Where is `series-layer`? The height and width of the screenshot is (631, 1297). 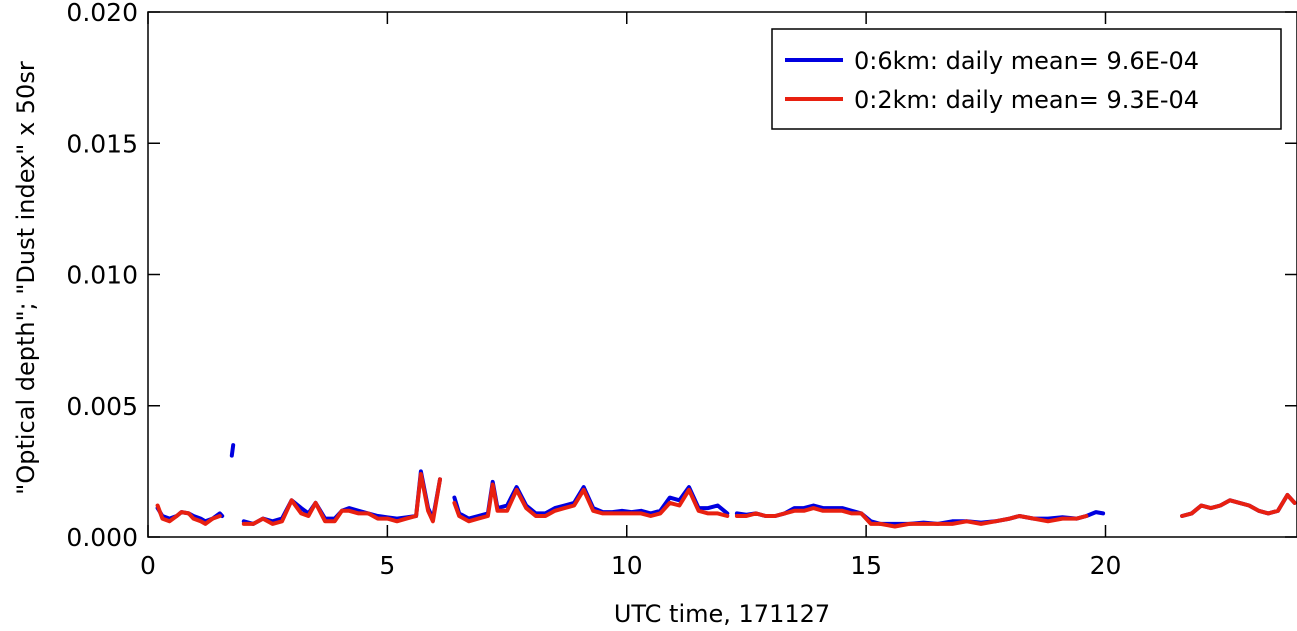
series-layer is located at coordinates (726, 486).